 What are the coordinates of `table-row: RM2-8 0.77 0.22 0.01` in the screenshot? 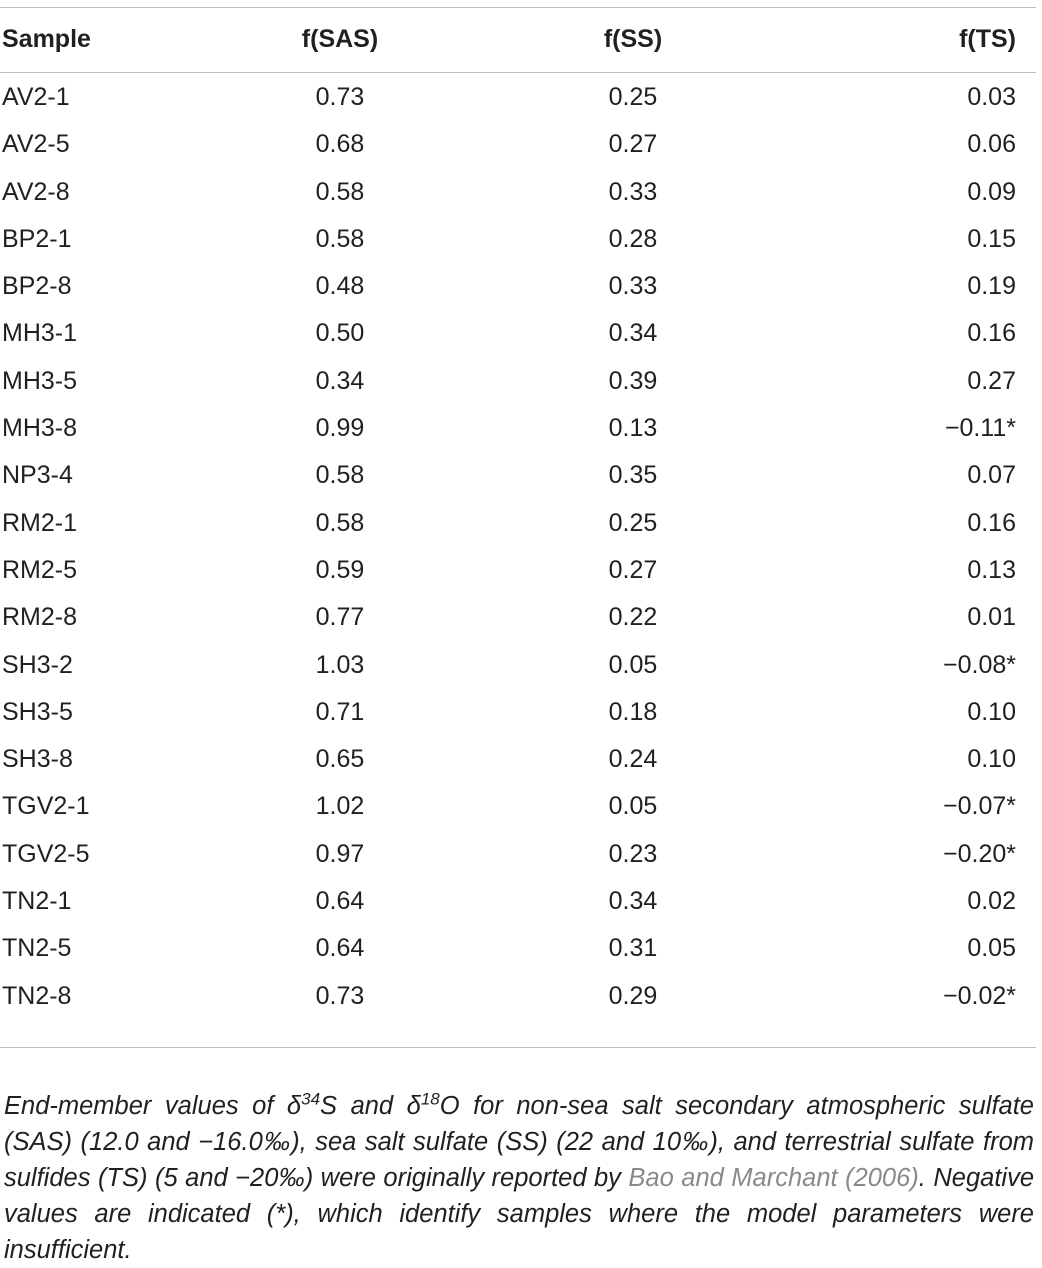 It's located at (517, 617).